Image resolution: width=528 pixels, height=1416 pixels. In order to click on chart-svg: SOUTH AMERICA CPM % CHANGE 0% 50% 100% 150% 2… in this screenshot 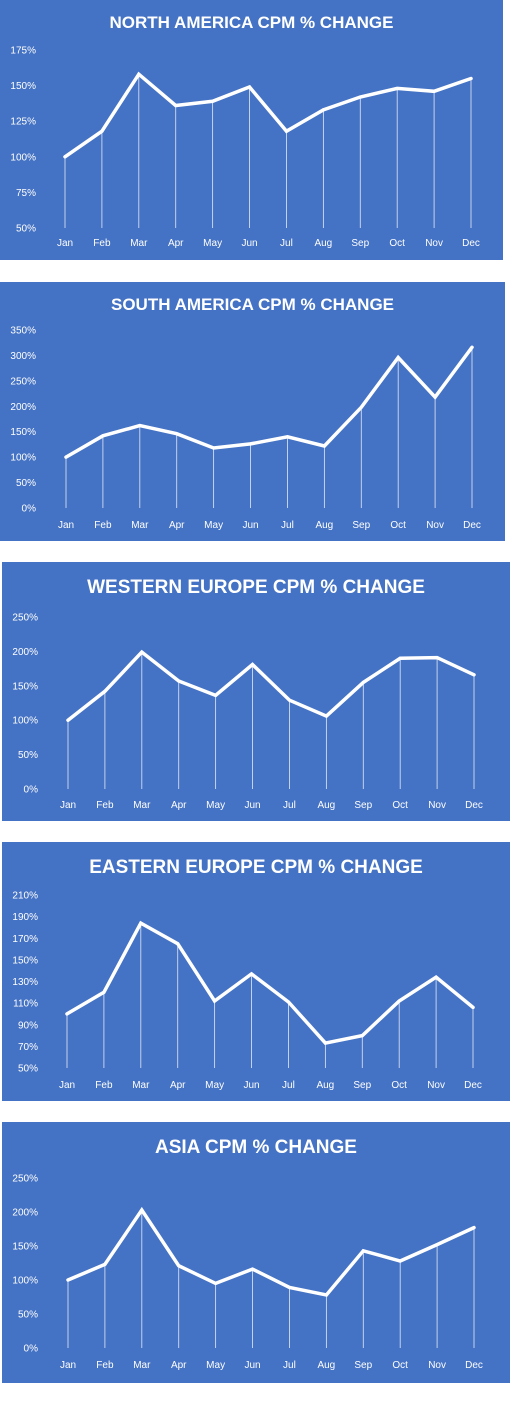, I will do `click(245, 413)`.